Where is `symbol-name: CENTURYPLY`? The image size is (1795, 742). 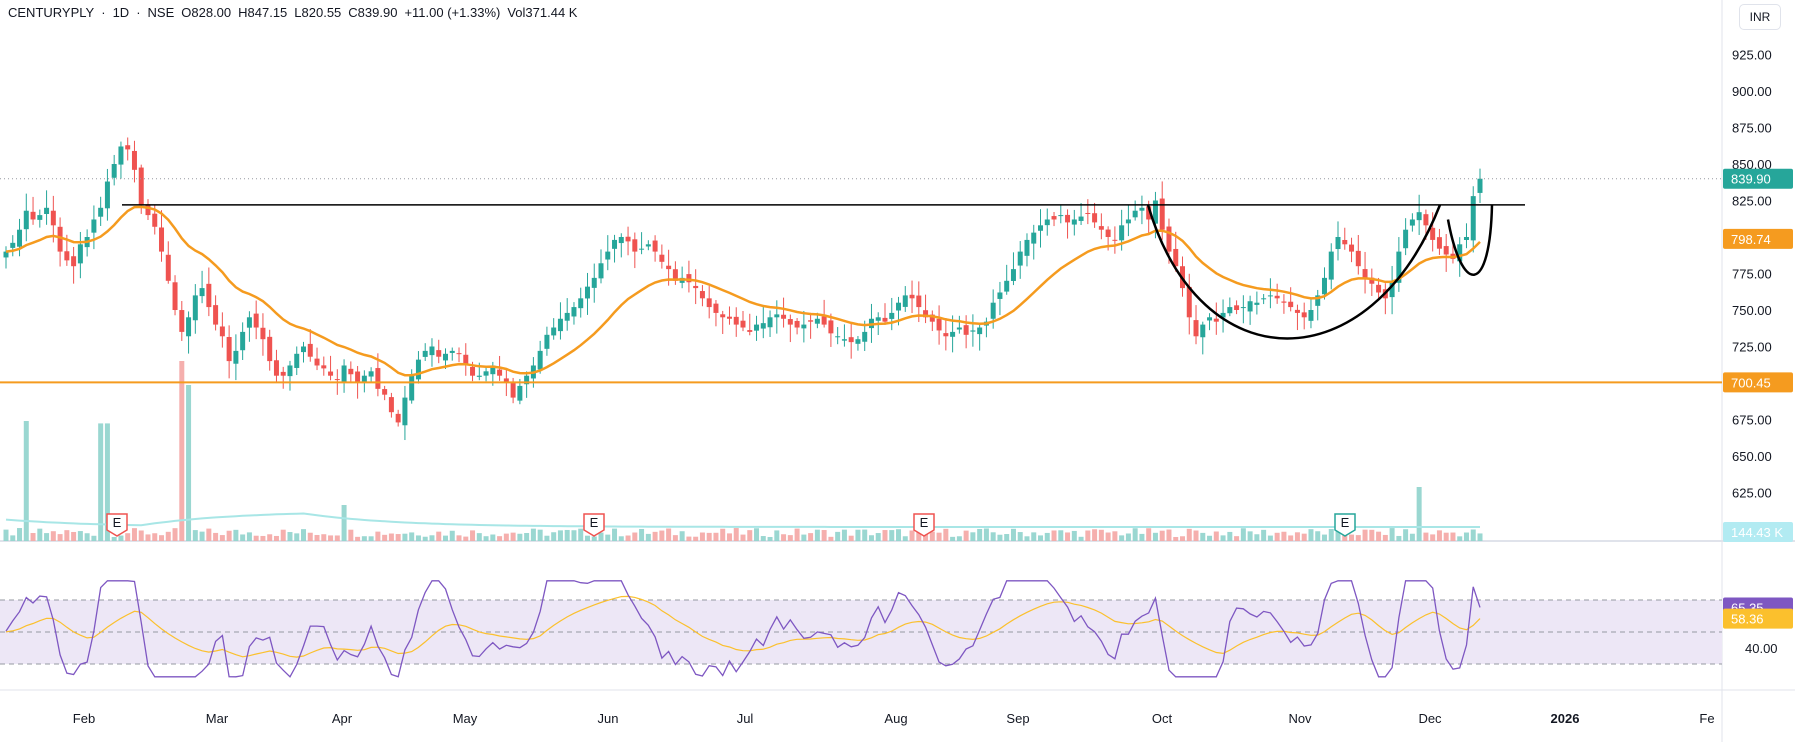
symbol-name: CENTURYPLY is located at coordinates (51, 12).